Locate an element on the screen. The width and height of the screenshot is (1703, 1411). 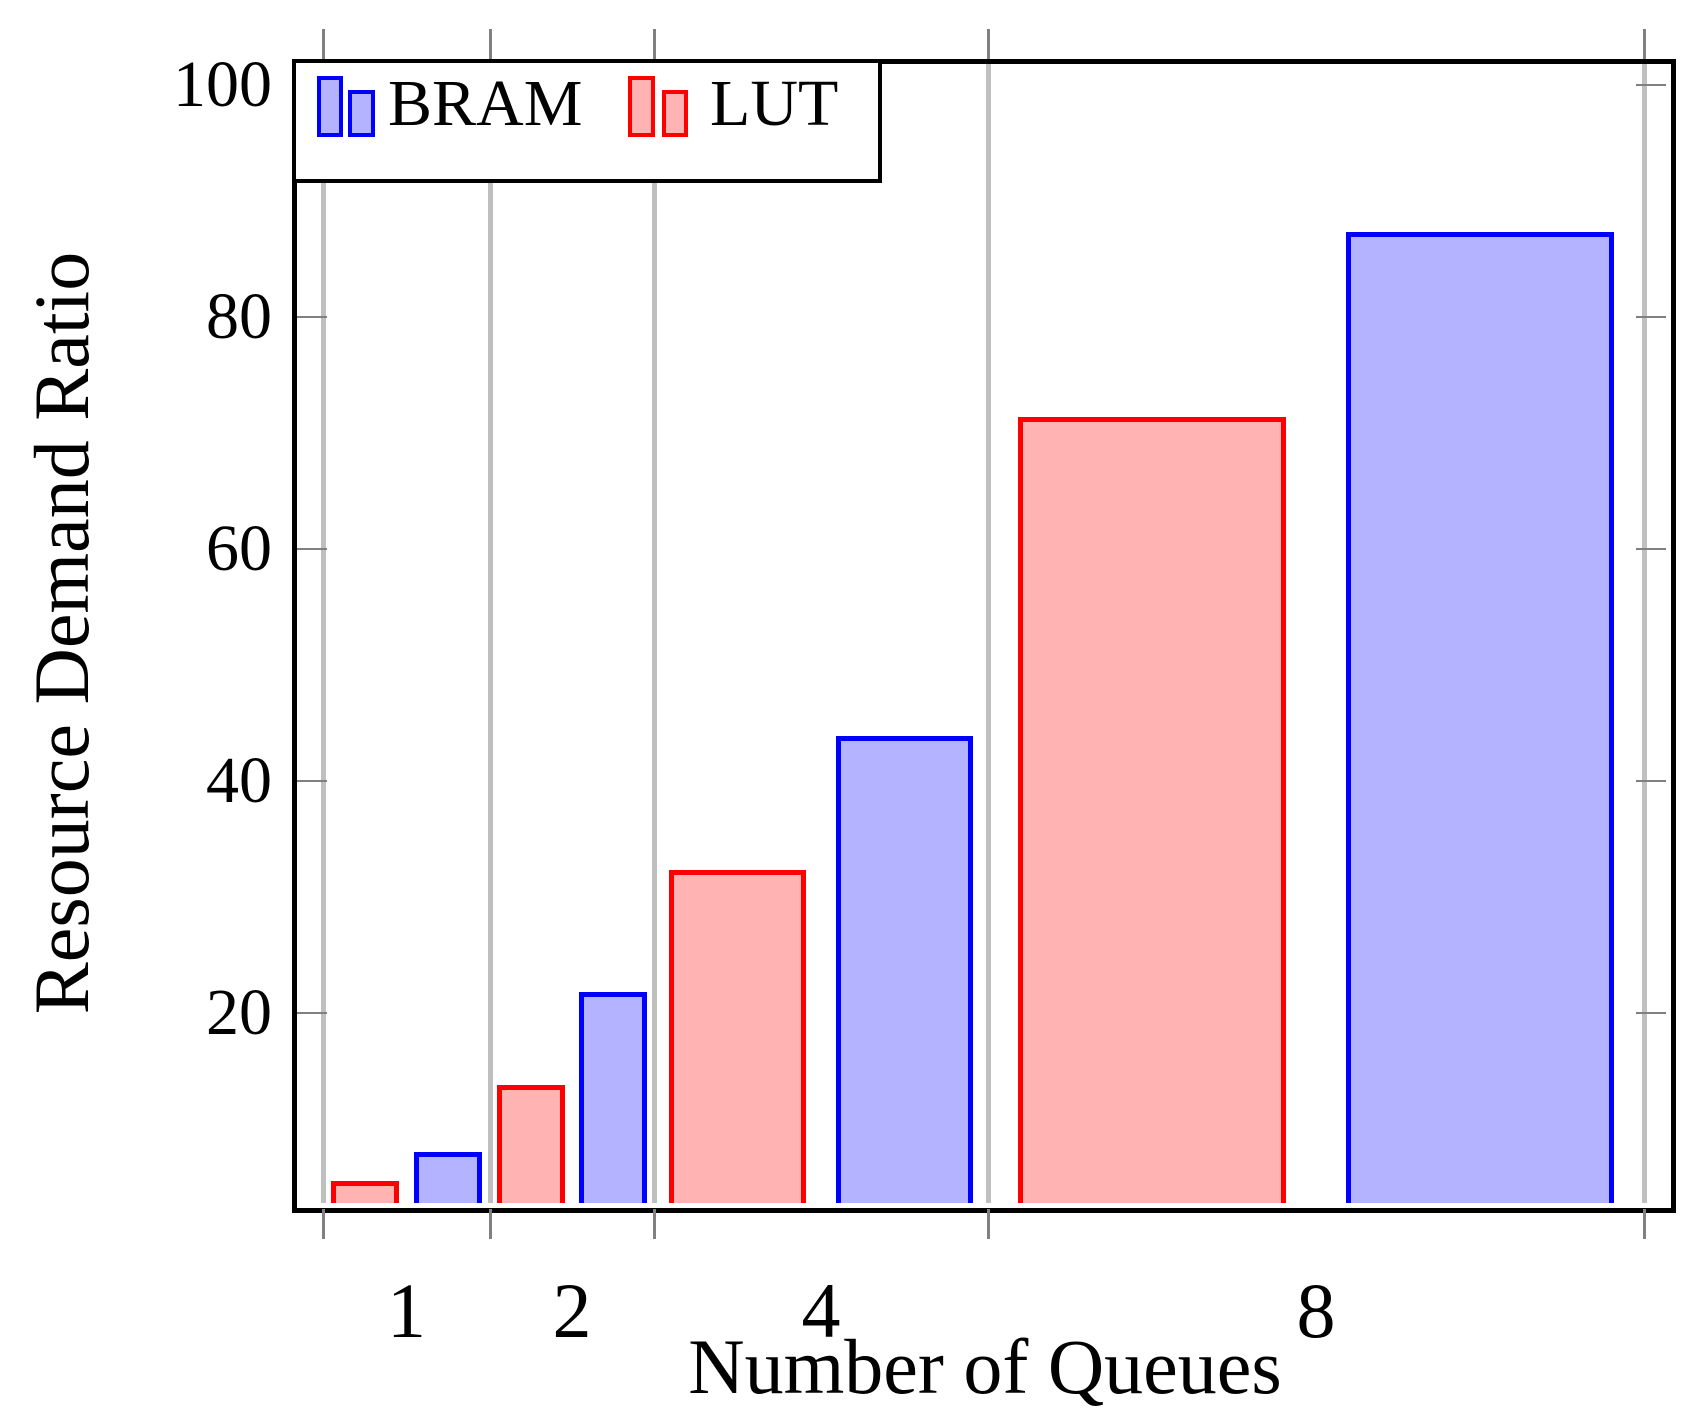
lut-swatch-bar-short-icon is located at coordinates (675, 113).